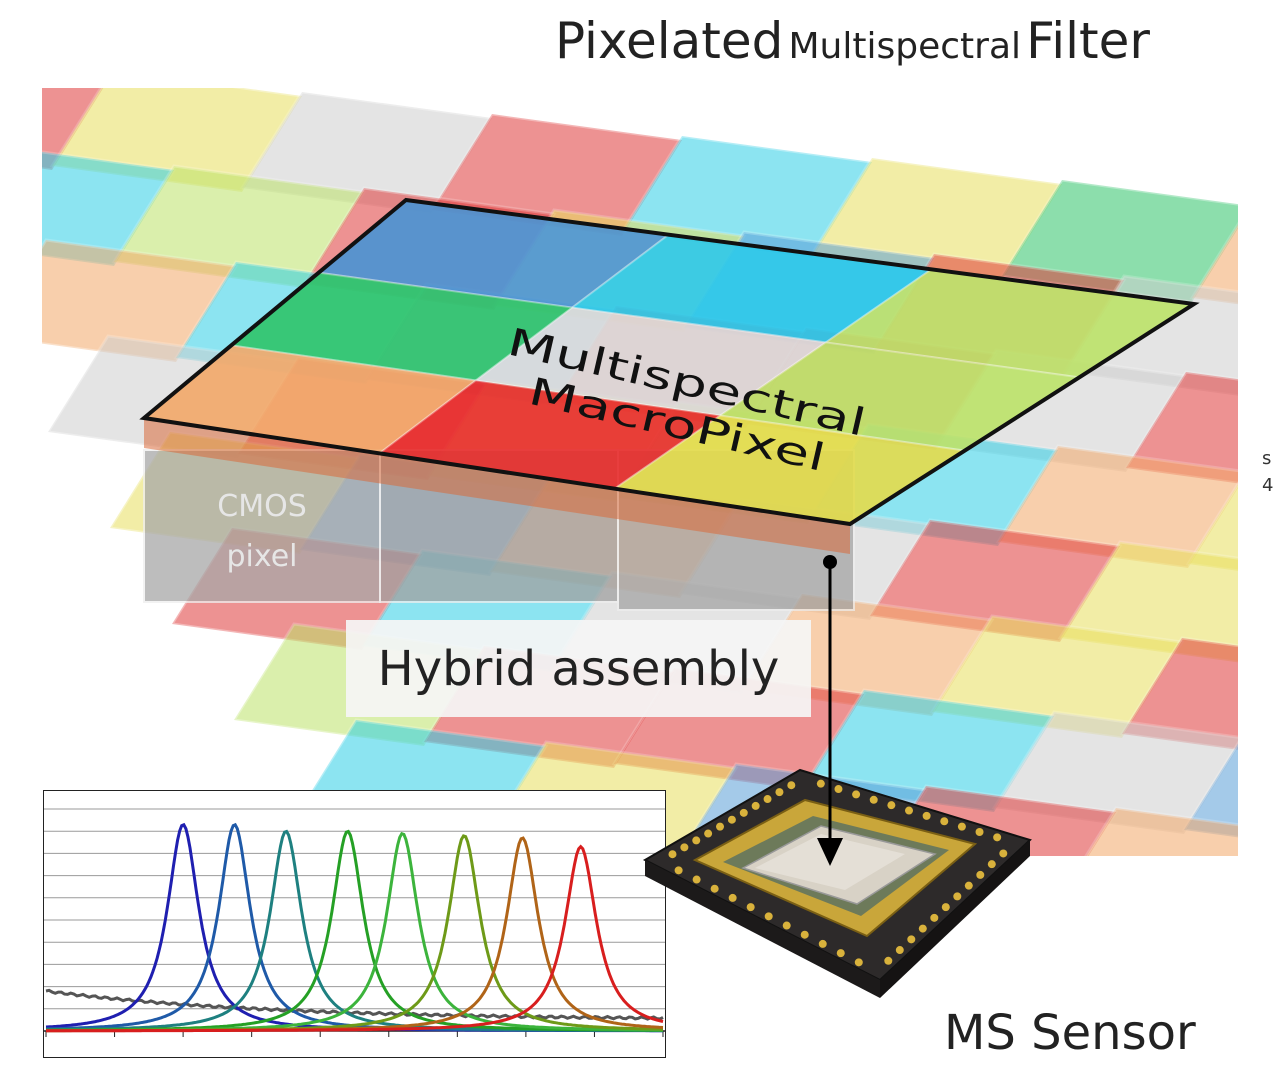  What do you see at coordinates (1070, 1033) in the screenshot?
I see `ms-sensor-label: MS Sensor` at bounding box center [1070, 1033].